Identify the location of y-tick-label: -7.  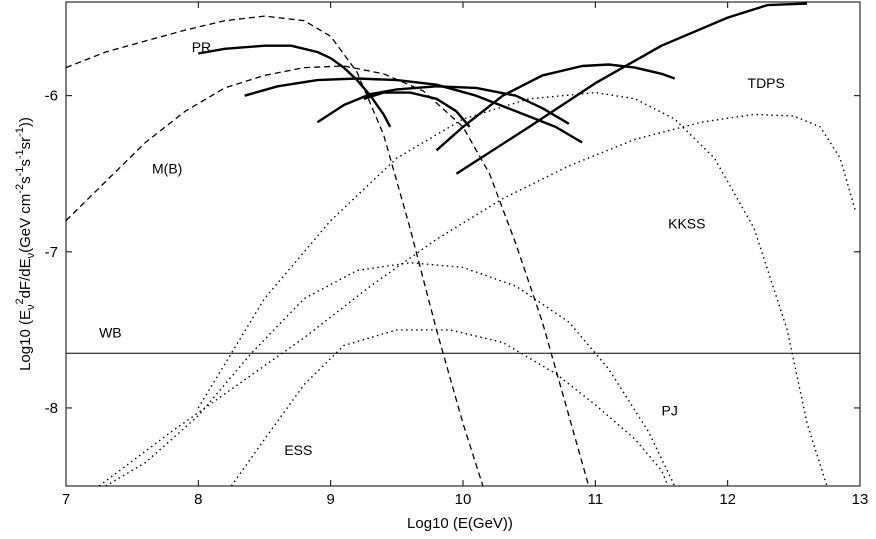
(51, 252).